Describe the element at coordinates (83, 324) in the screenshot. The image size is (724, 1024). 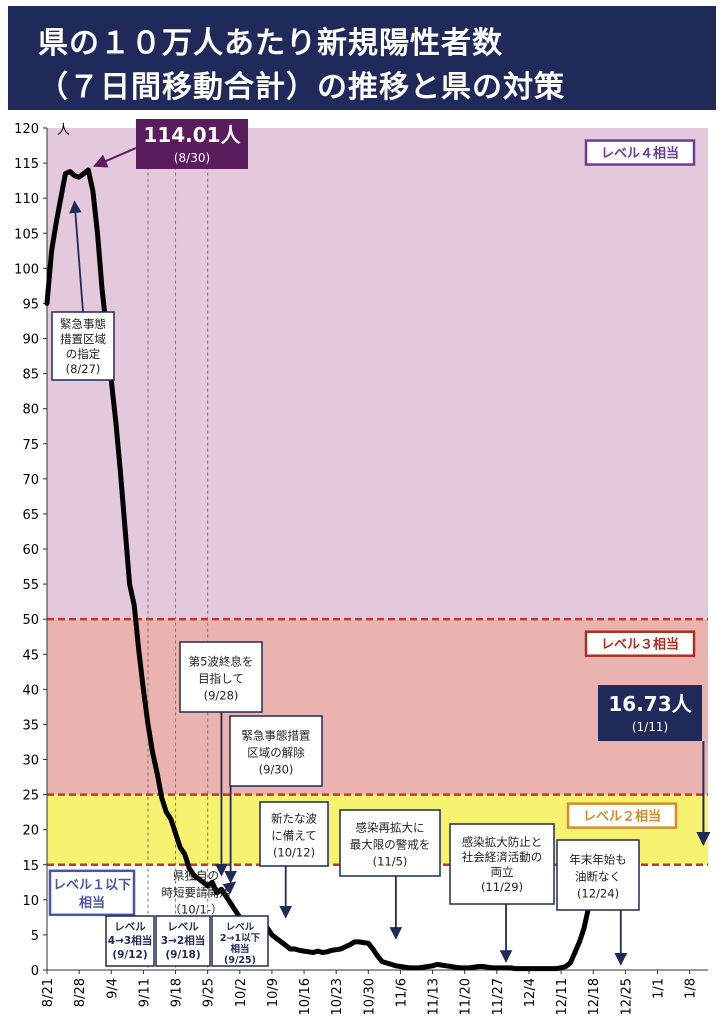
I see `annotation-text: 緊急事態` at that location.